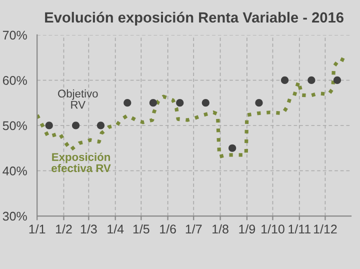 The height and width of the screenshot is (269, 360). I want to click on x-tick-label: 1/8, so click(220, 229).